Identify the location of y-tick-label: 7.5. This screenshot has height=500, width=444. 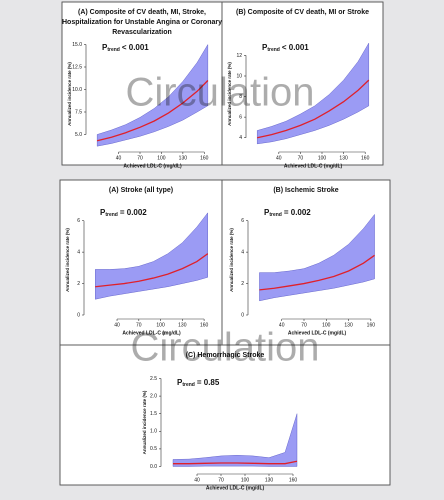
(78, 112).